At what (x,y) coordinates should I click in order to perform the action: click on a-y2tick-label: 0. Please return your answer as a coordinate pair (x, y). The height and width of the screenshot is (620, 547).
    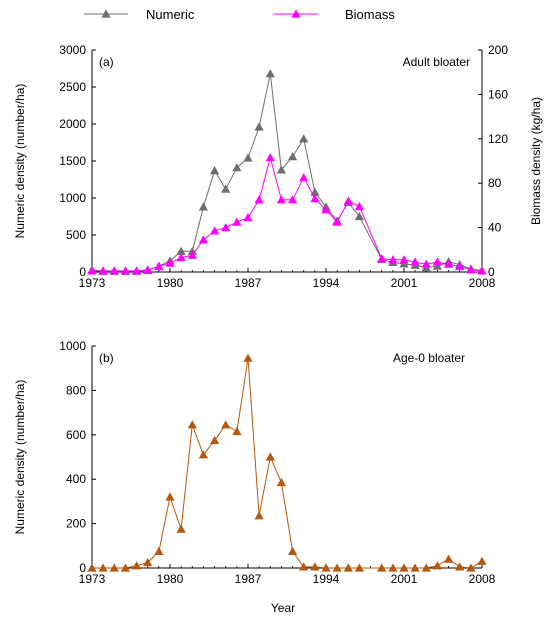
    Looking at the image, I should click on (491, 272).